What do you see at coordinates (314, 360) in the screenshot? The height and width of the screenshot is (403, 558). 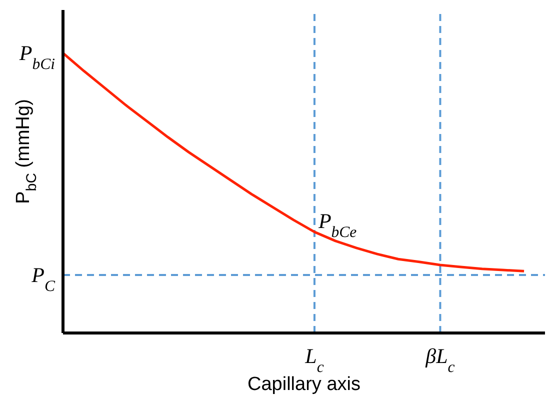 I see `x-tick-label: L$_{c}$` at bounding box center [314, 360].